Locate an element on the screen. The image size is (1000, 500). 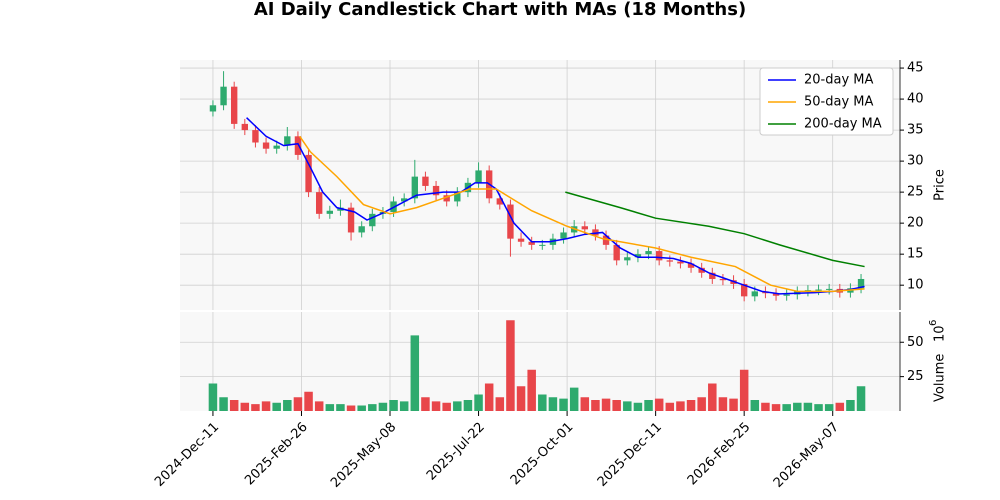
y-tick-label: 20 is located at coordinates (915, 223).